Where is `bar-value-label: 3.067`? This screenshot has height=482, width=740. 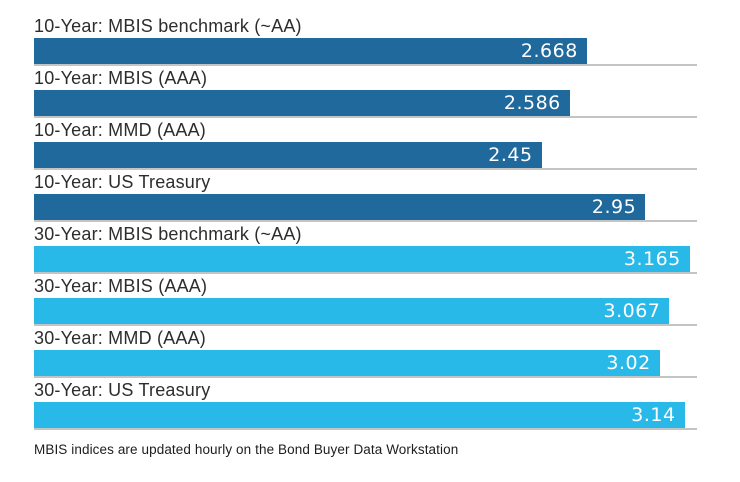 bar-value-label: 3.067 is located at coordinates (632, 311).